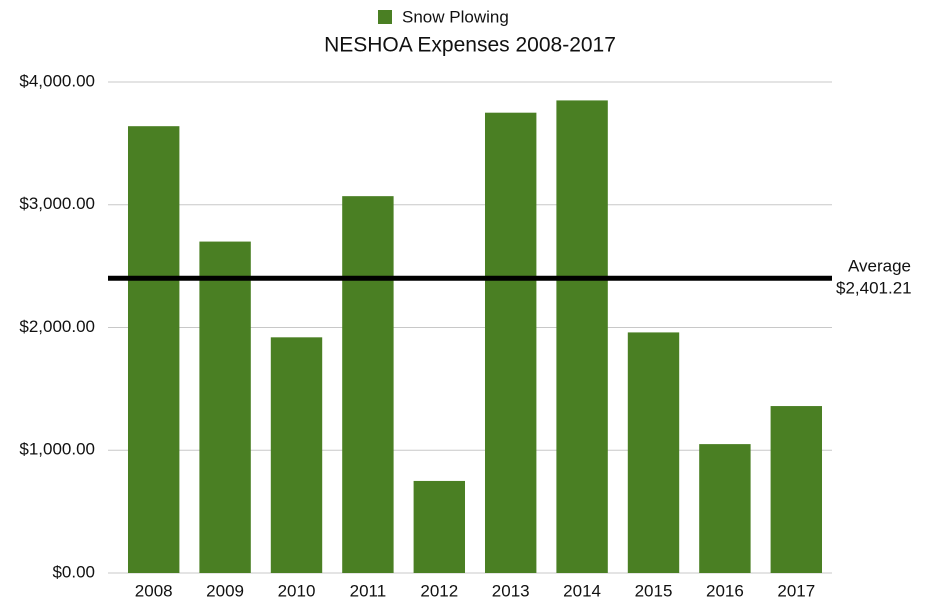 The image size is (940, 605). I want to click on y-tick-label: $1,000.00, so click(57, 449).